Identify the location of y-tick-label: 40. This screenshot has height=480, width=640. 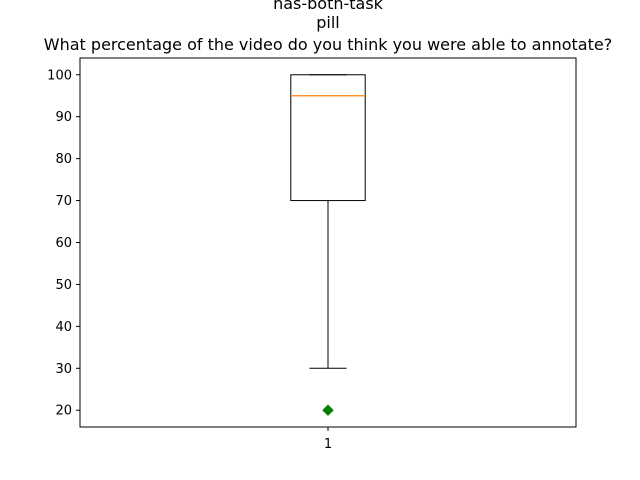
(63, 327).